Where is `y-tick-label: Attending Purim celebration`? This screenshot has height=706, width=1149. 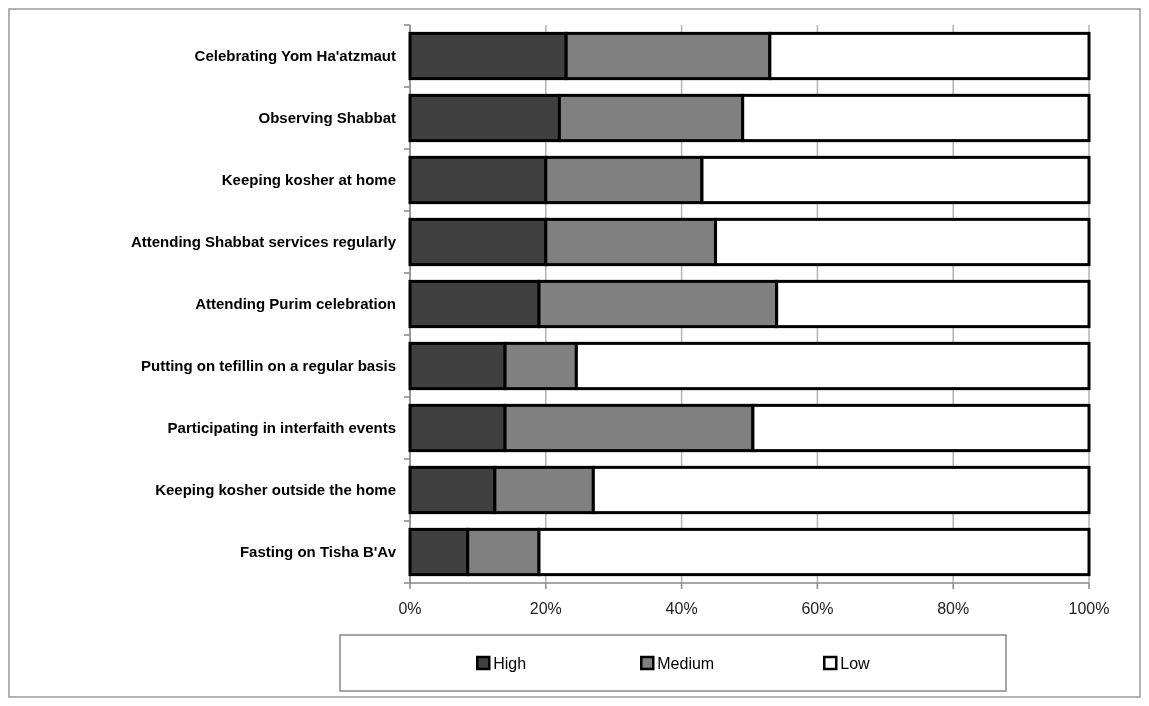 y-tick-label: Attending Purim celebration is located at coordinates (295, 304).